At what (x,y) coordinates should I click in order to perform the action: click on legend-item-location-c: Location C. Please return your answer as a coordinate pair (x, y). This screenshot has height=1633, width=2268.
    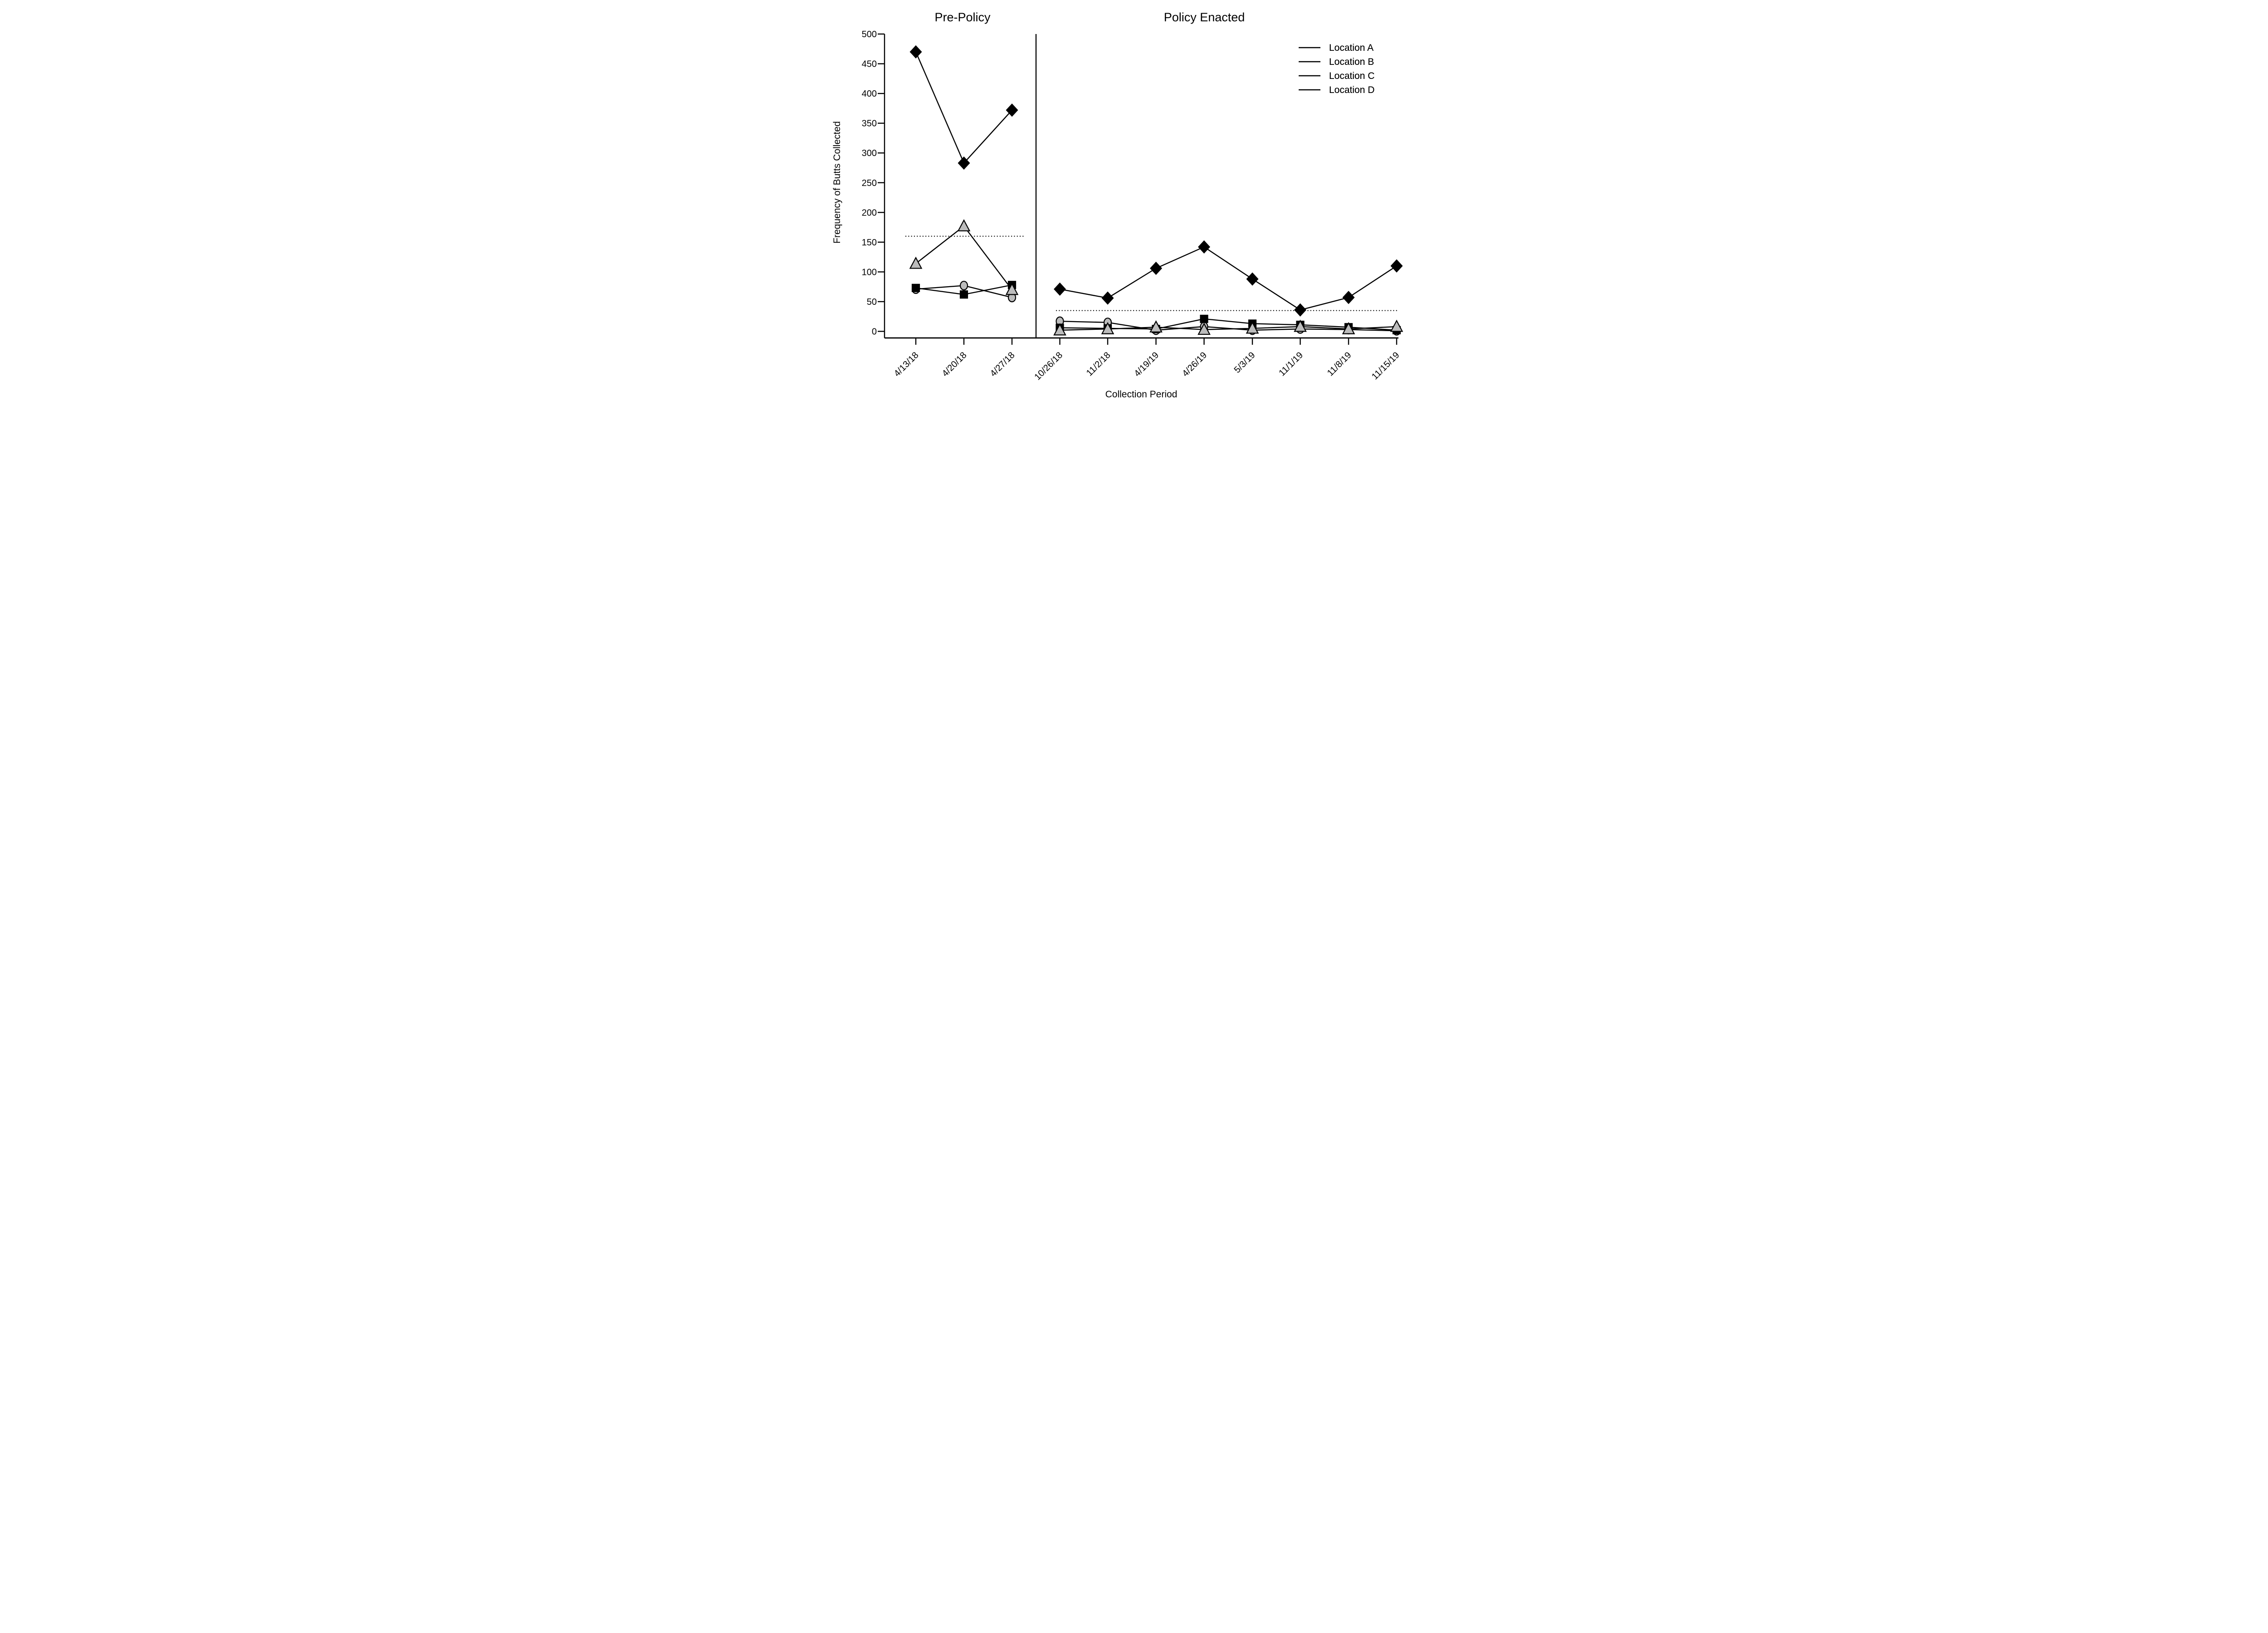
    Looking at the image, I should click on (1336, 76).